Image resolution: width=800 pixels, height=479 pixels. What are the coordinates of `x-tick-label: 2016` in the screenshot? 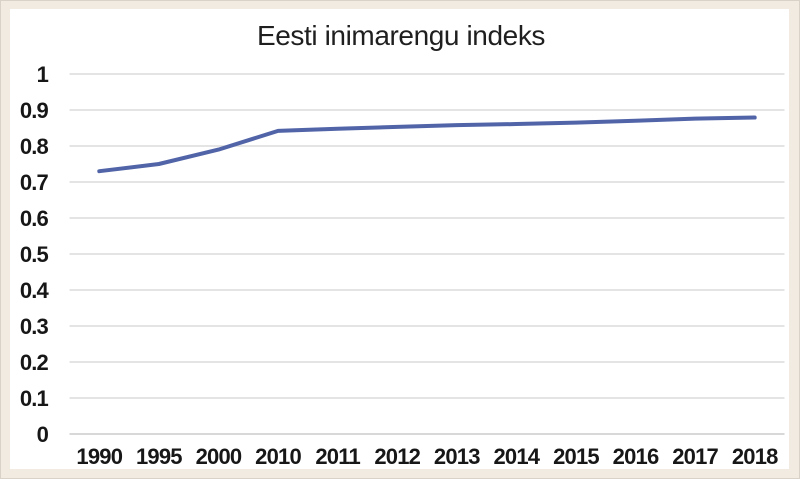 It's located at (636, 456).